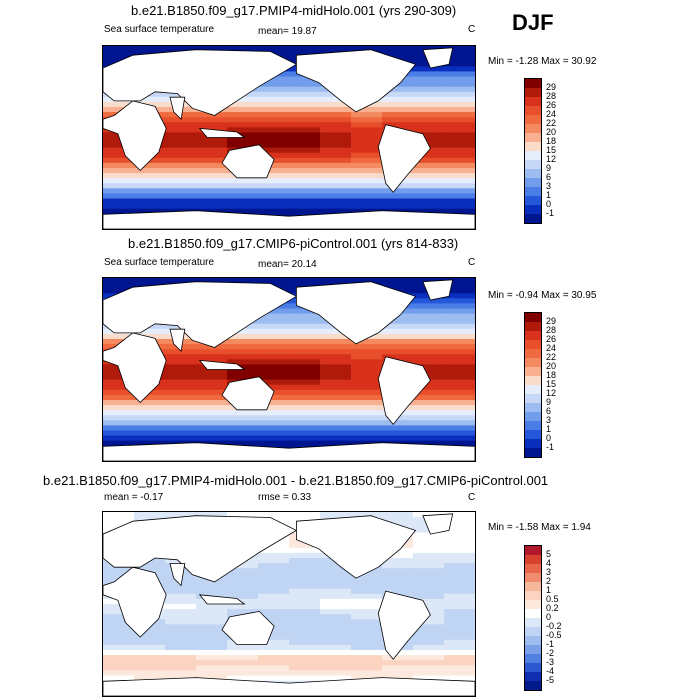  Describe the element at coordinates (550, 653) in the screenshot. I see `colorbar-tick-label: -2` at that location.